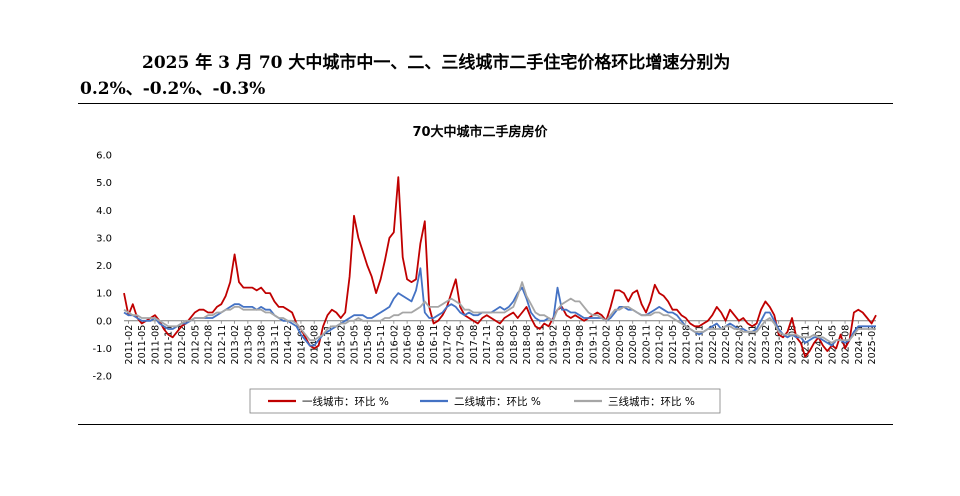 Image resolution: width=960 pixels, height=496 pixels. Describe the element at coordinates (104, 238) in the screenshot. I see `y-tick-label: 3.0` at that location.